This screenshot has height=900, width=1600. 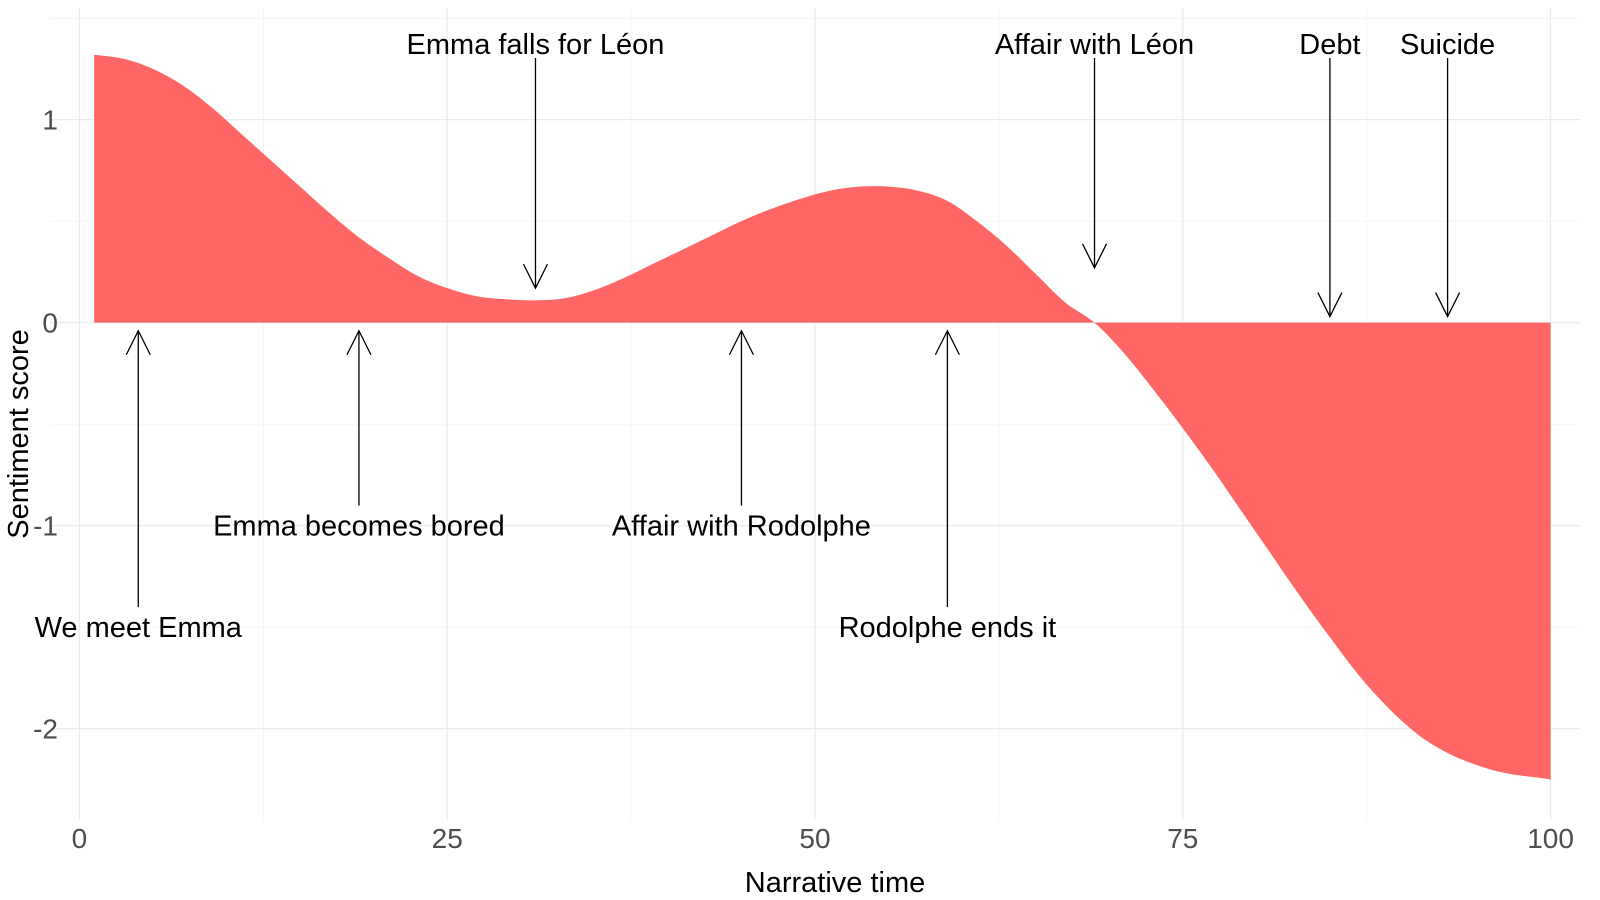 What do you see at coordinates (948, 486) in the screenshot?
I see `annotation: Rodolphe ends it` at bounding box center [948, 486].